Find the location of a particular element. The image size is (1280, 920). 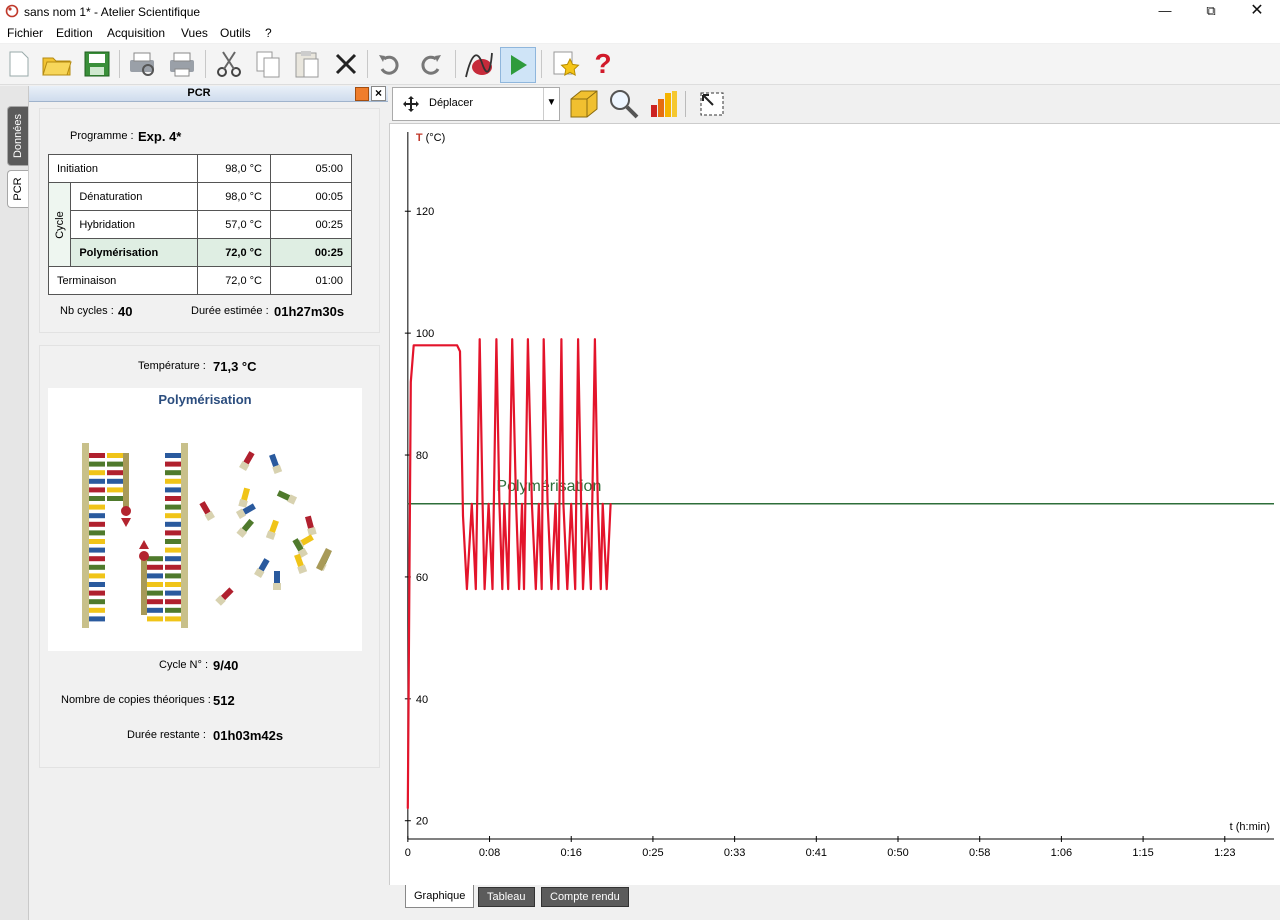

favorites-button is located at coordinates (566, 64).